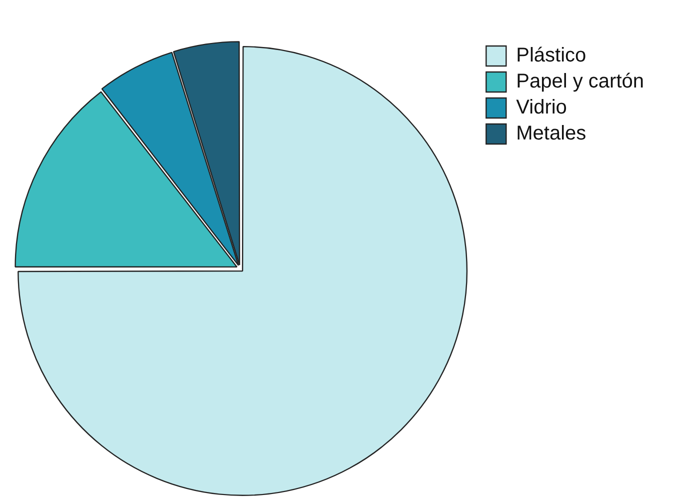 The width and height of the screenshot is (674, 497). What do you see at coordinates (541, 107) in the screenshot?
I see `legend-label: Vidrio` at bounding box center [541, 107].